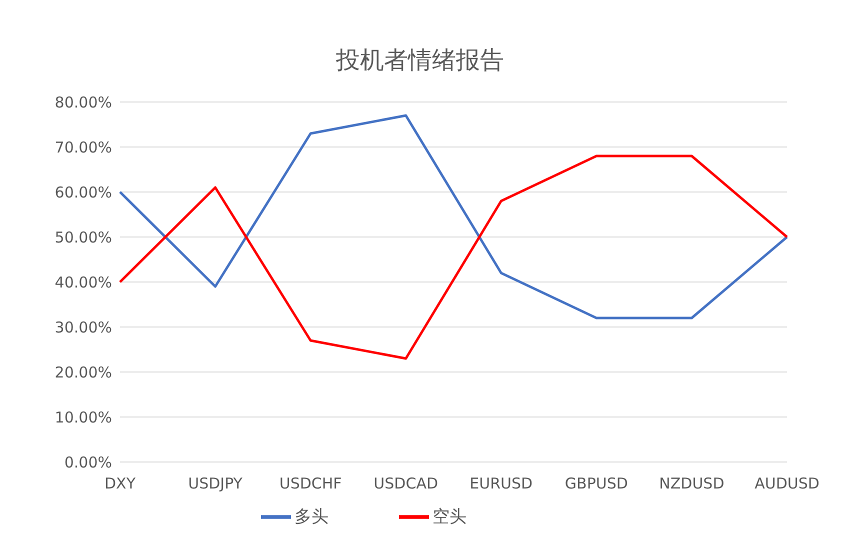 This screenshot has height=542, width=858. Describe the element at coordinates (83, 282) in the screenshot. I see `y-tick-label: 40.00%` at that location.